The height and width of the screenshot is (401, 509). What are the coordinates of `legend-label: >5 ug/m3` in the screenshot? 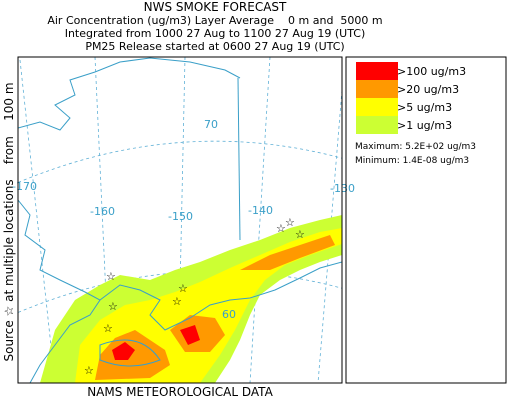 It's located at (424, 107).